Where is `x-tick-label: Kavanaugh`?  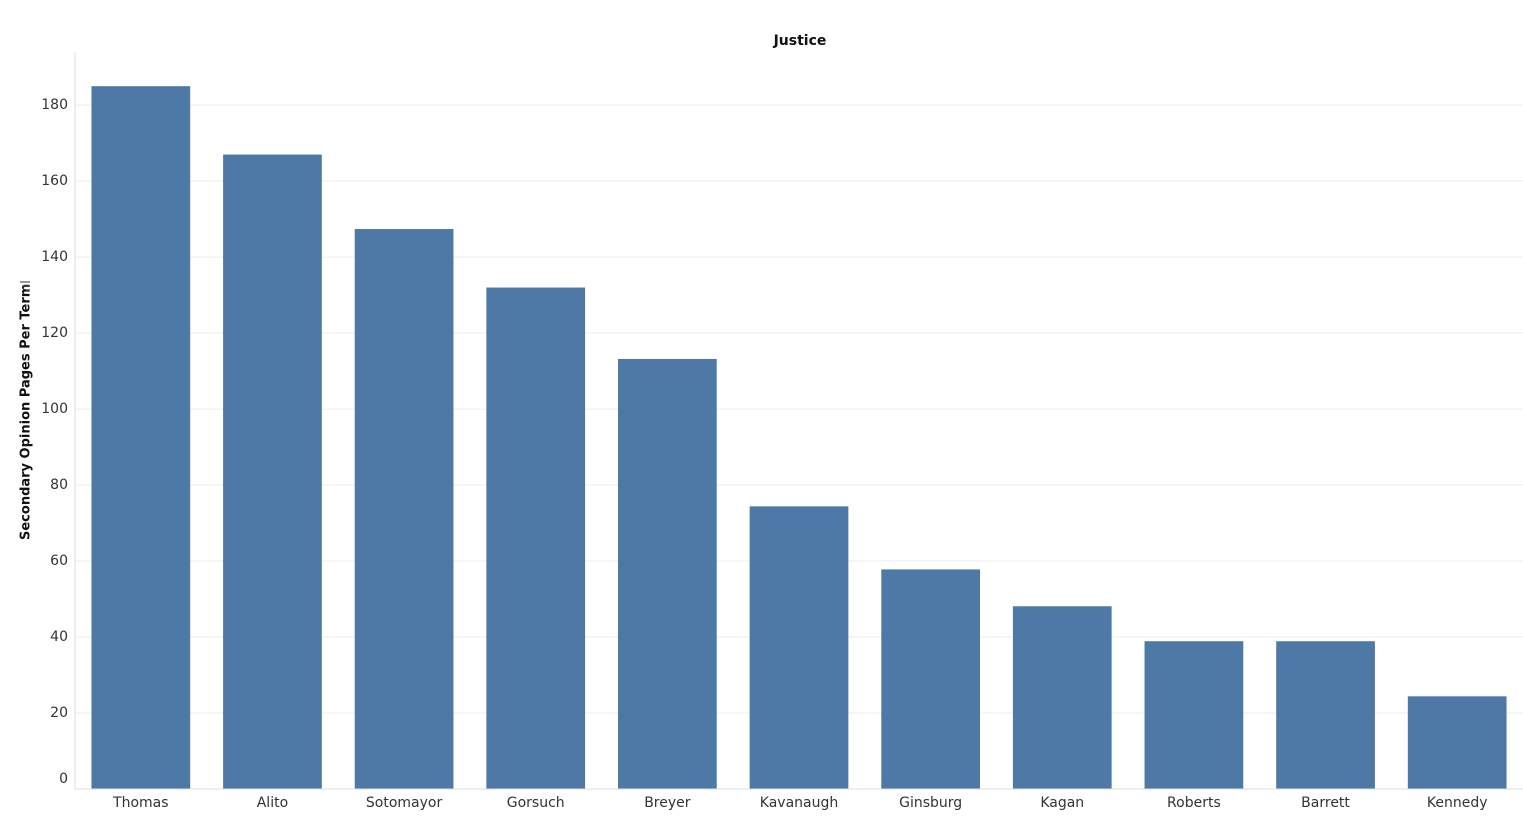 x-tick-label: Kavanaugh is located at coordinates (799, 803).